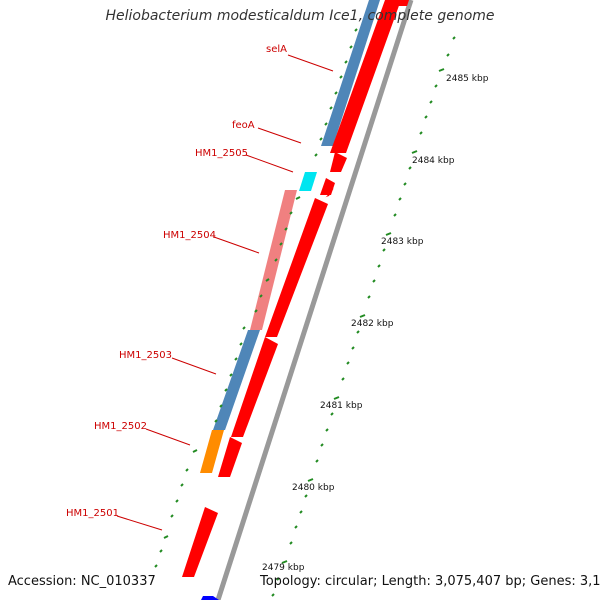 Image resolution: width=600 pixels, height=600 pixels. I want to click on gene-forward-top-right-block, so click(403, 3).